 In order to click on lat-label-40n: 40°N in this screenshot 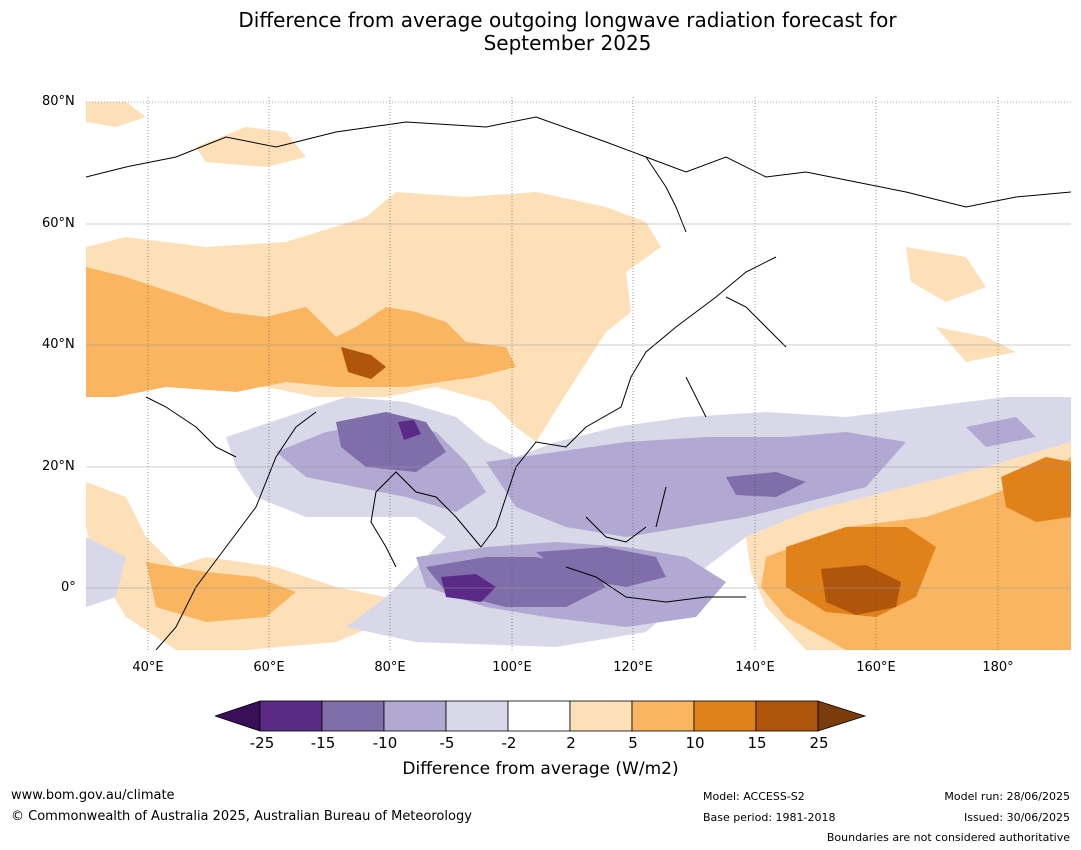, I will do `click(58, 344)`.